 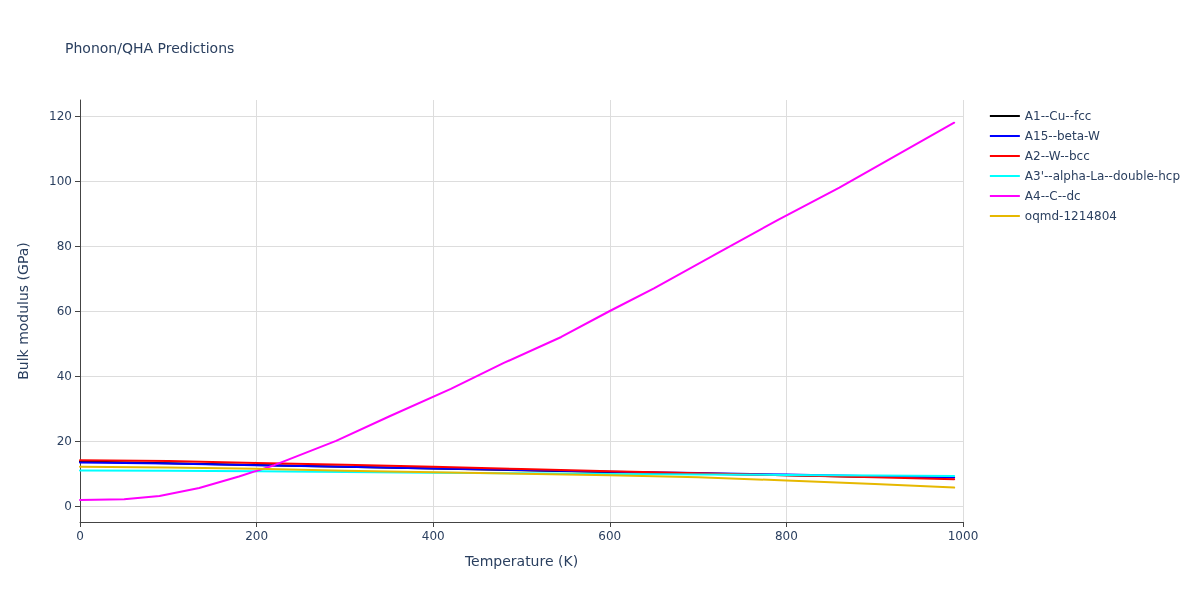 What do you see at coordinates (1052, 196) in the screenshot?
I see `legend-label: A4--C--dc` at bounding box center [1052, 196].